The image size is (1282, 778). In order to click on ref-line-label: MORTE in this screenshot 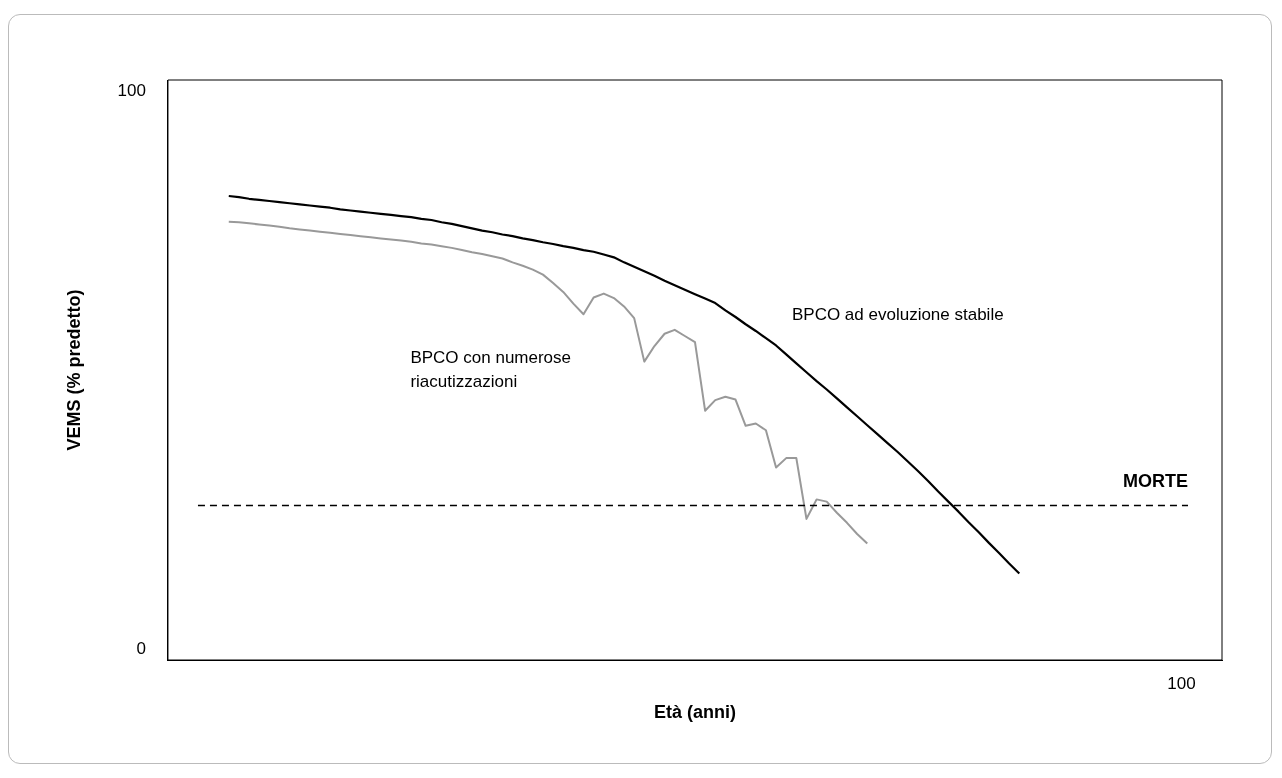, I will do `click(1155, 481)`.